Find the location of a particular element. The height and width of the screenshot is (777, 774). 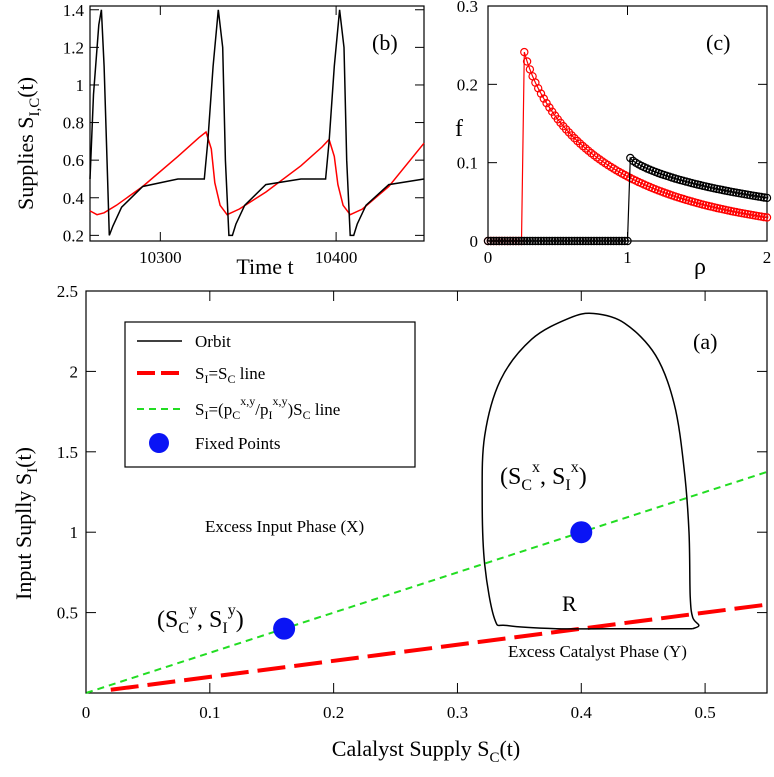

panel-a-ylabel: Input Suplly SI(t) is located at coordinates (26, 523).